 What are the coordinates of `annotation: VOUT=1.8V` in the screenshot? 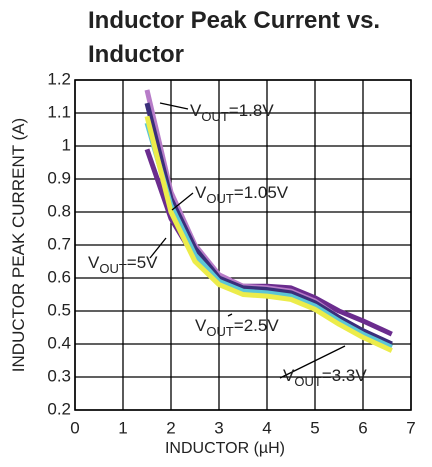 It's located at (232, 112).